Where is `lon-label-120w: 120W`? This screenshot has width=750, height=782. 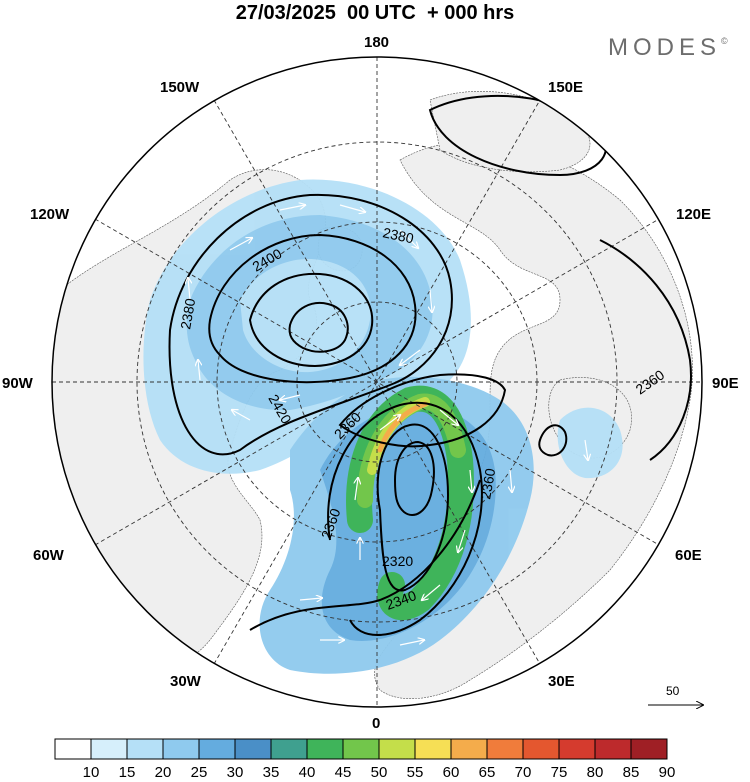
lon-label-120w: 120W is located at coordinates (50, 214).